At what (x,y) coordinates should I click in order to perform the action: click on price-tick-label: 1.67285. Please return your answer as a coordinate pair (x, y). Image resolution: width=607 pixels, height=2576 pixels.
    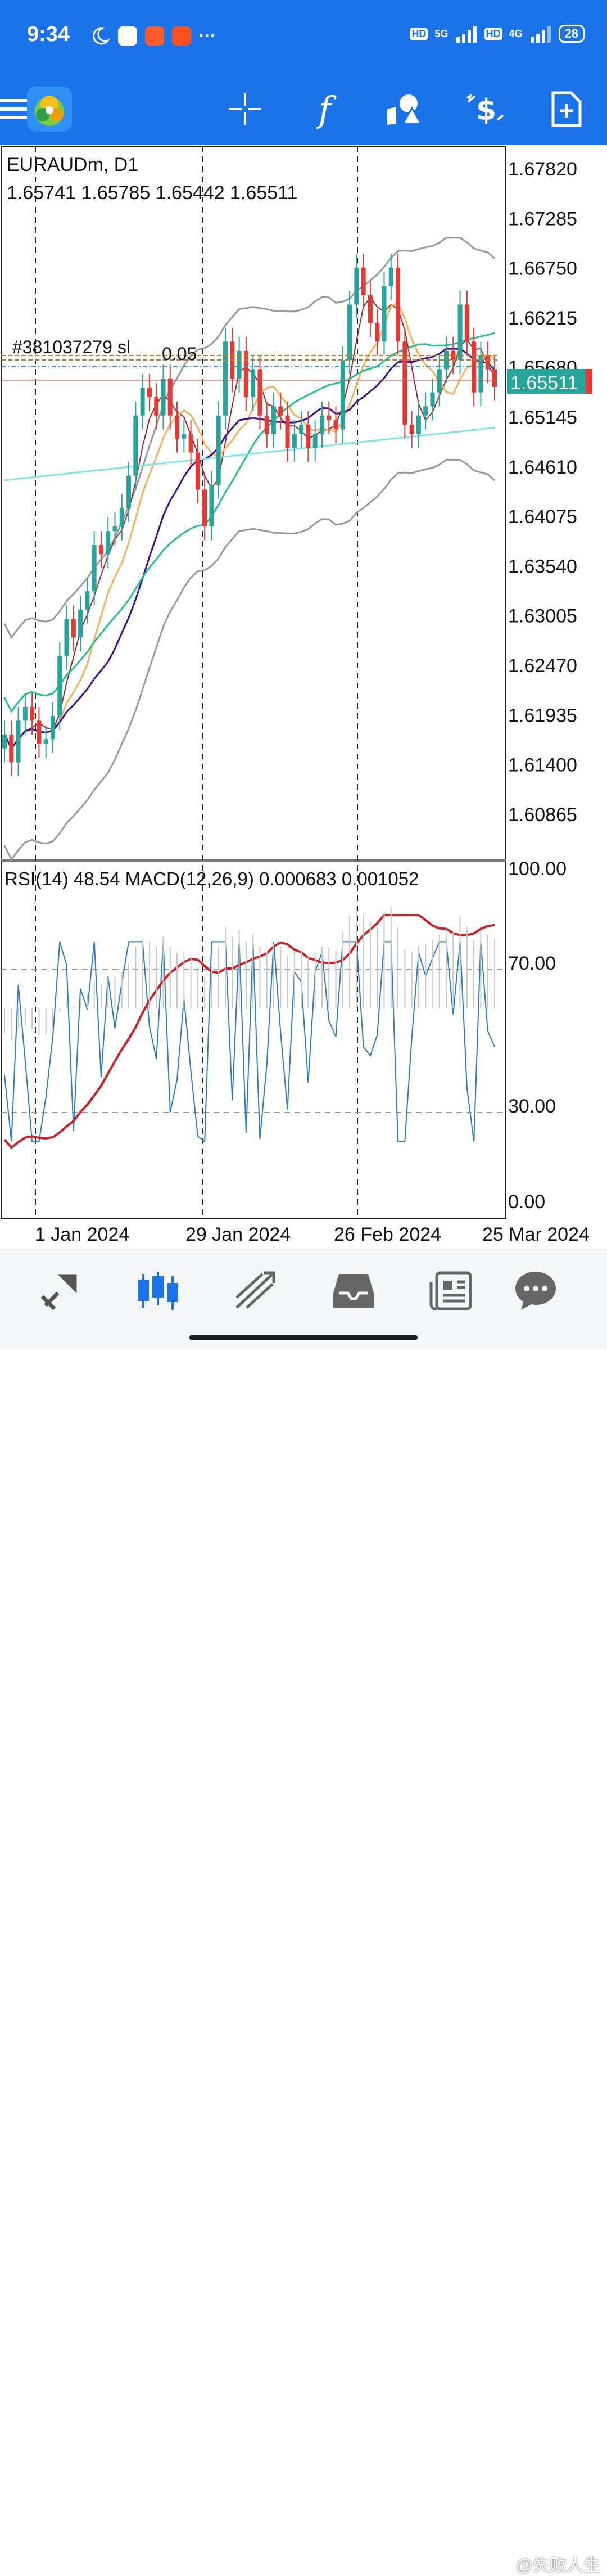
    Looking at the image, I should click on (542, 218).